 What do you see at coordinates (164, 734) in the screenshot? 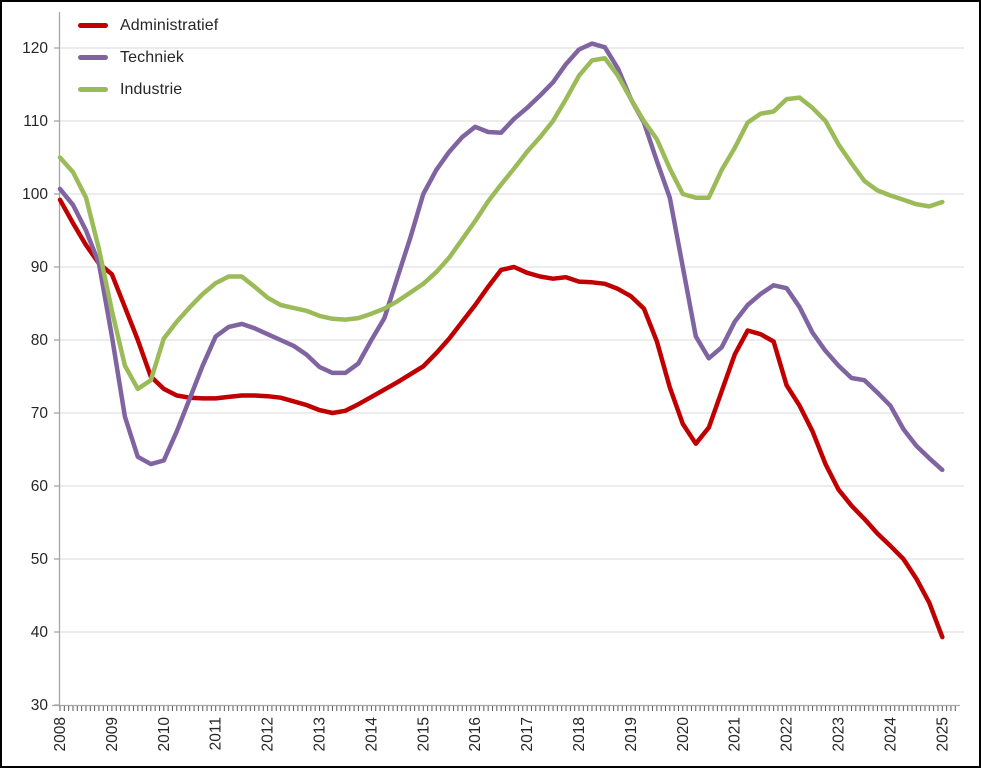
I see `x-tick-label-2010: 2010` at bounding box center [164, 734].